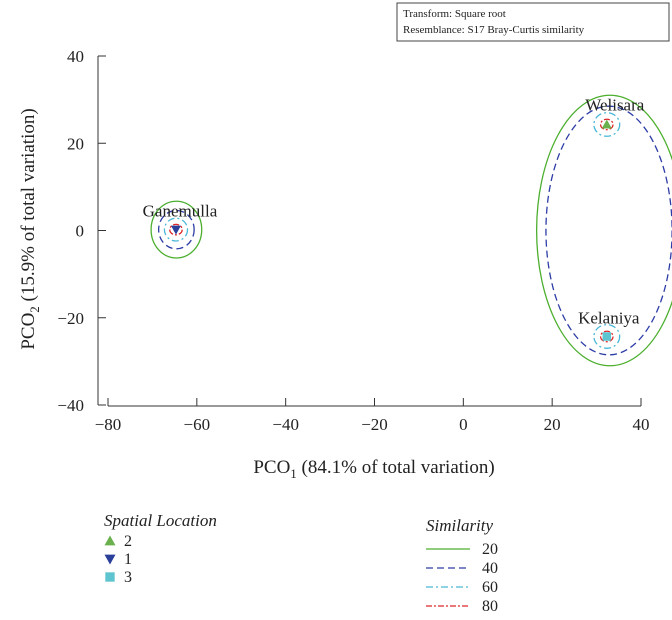 This screenshot has height=620, width=672. Describe the element at coordinates (70, 318) in the screenshot. I see `y-tick-label: −20` at that location.